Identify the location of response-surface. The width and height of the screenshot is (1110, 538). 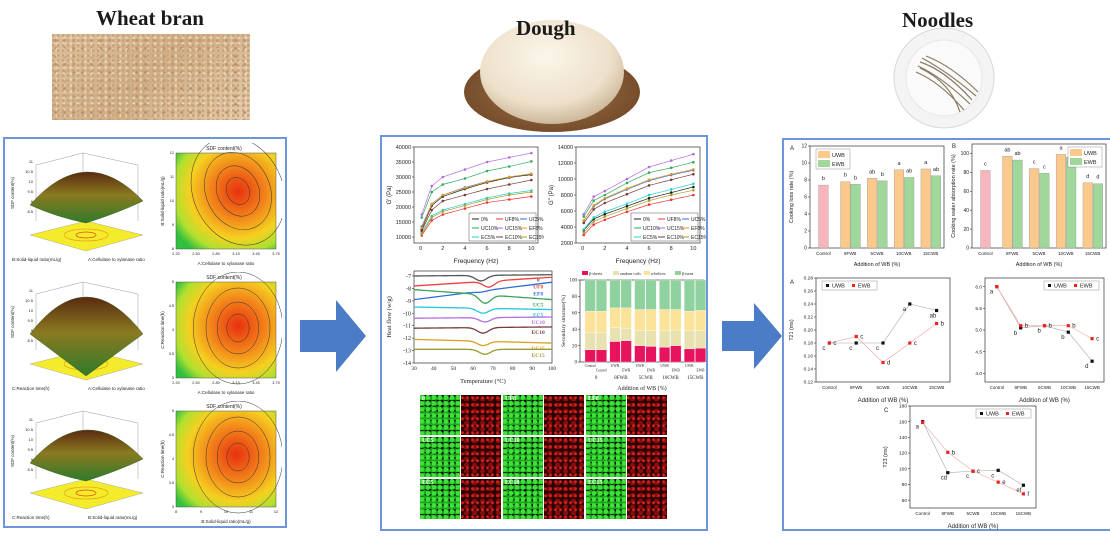
(86, 197).